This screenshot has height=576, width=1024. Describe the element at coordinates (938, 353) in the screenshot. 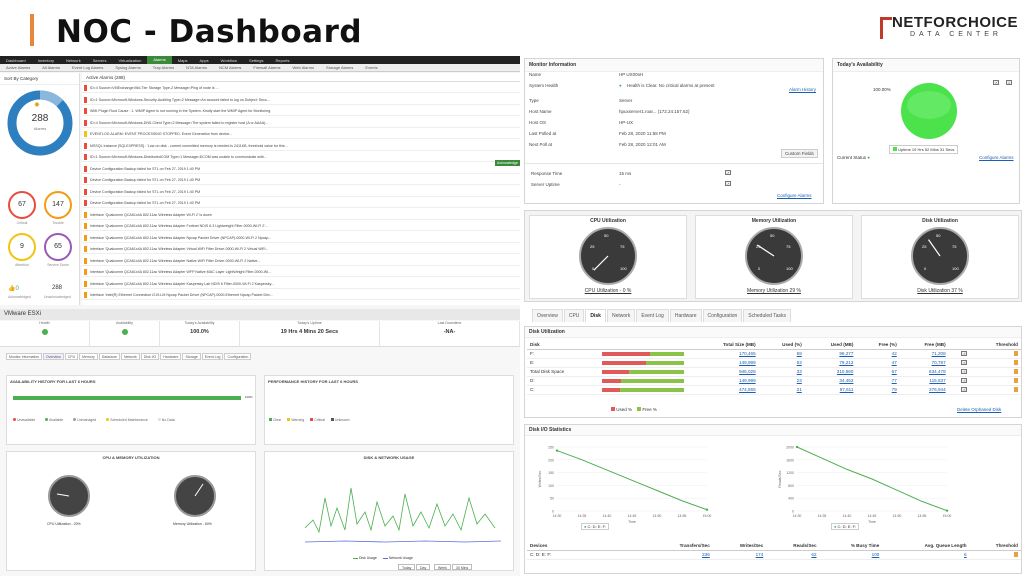

I see `disk-value-link: 71,208` at that location.